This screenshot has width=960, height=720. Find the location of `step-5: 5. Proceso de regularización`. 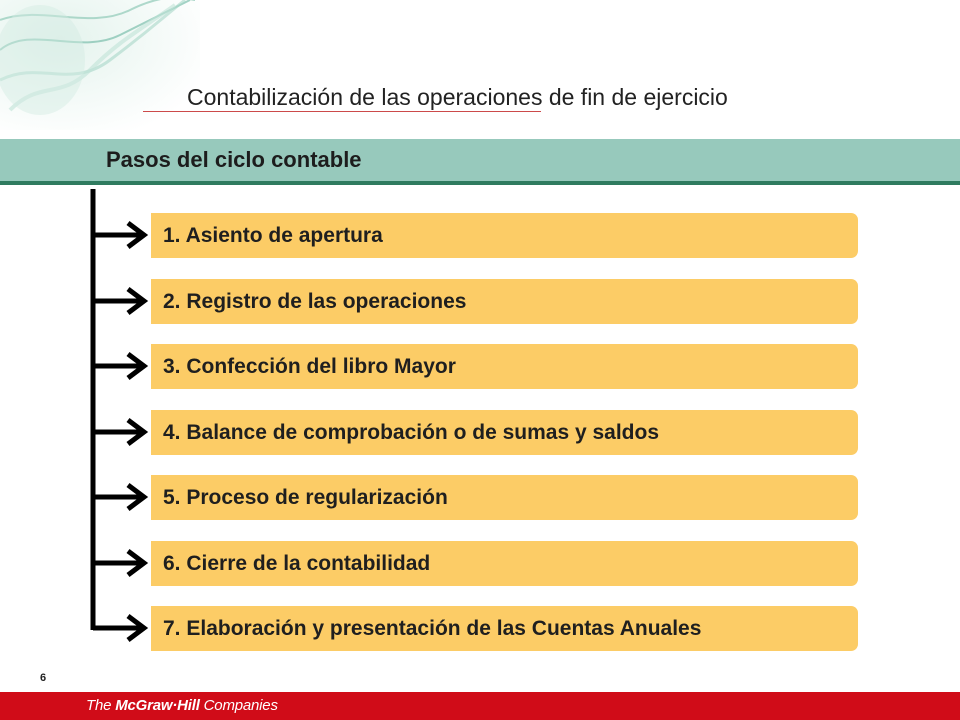

step-5: 5. Proceso de regularización is located at coordinates (504, 497).